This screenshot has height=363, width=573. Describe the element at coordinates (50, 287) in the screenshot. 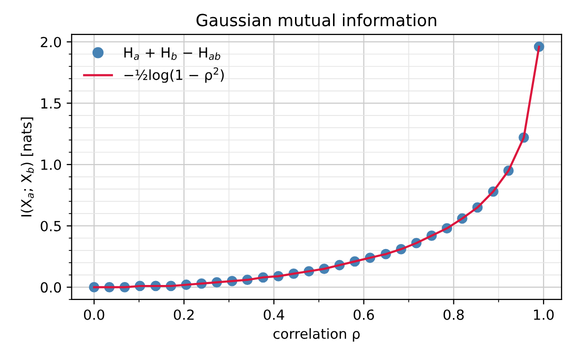

I see `y-tick-label: 0.0` at that location.